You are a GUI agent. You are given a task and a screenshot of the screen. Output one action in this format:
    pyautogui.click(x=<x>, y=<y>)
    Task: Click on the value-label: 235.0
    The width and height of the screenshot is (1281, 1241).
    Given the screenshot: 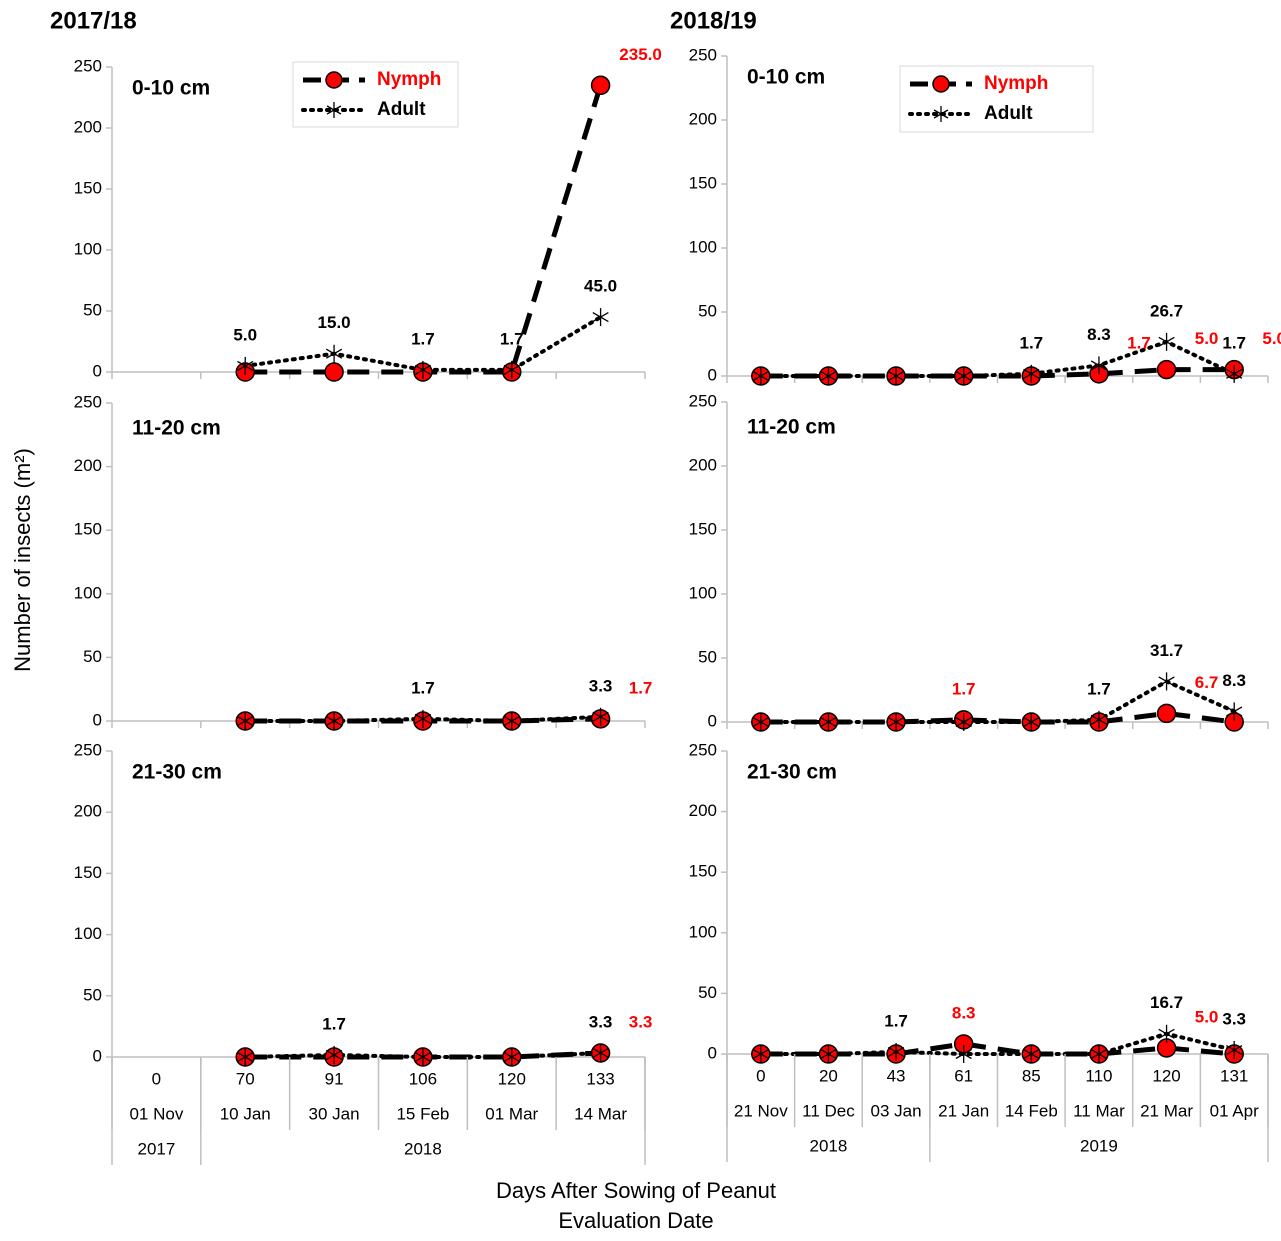 What is the action you would take?
    pyautogui.click(x=640, y=54)
    